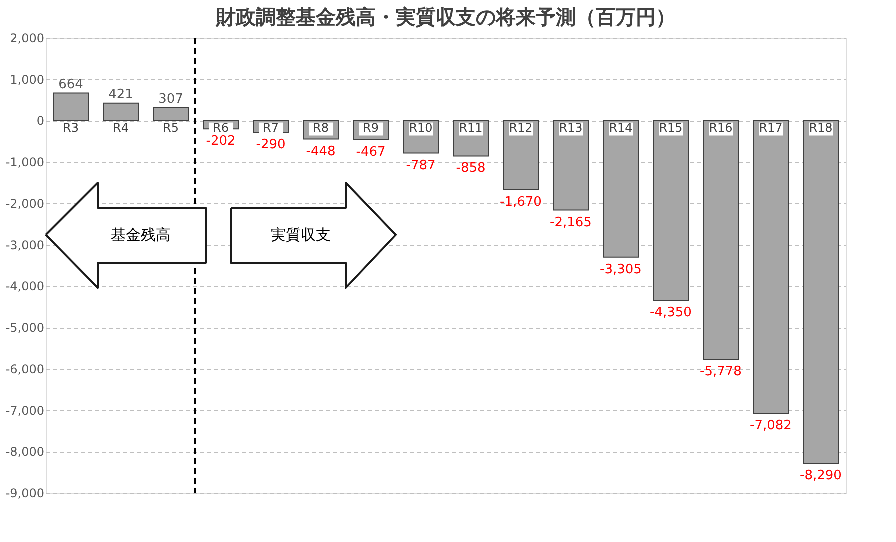 Image resolution: width=896 pixels, height=542 pixels. I want to click on x-tick-label: R11, so click(471, 128).